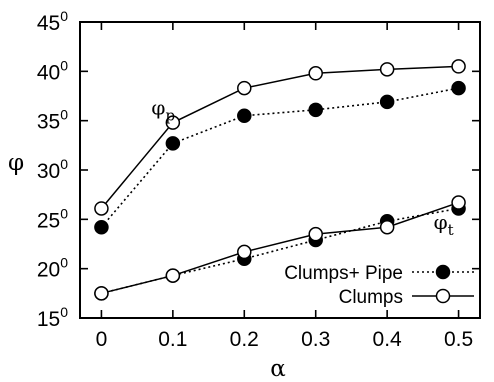 This screenshot has width=494, height=382. What do you see at coordinates (343, 273) in the screenshot?
I see `legend-label: Clumps+ Pipe` at bounding box center [343, 273].